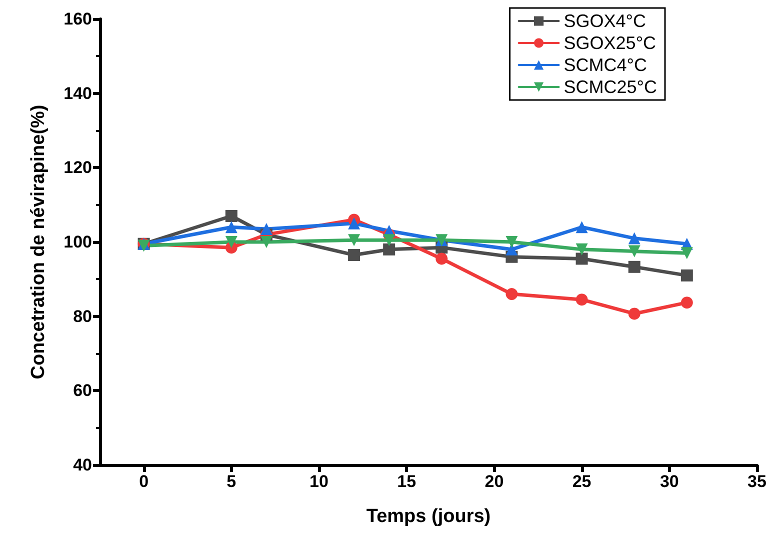 This screenshot has height=546, width=775. What do you see at coordinates (610, 43) in the screenshot?
I see `legend-label: SGOX25°C` at bounding box center [610, 43].